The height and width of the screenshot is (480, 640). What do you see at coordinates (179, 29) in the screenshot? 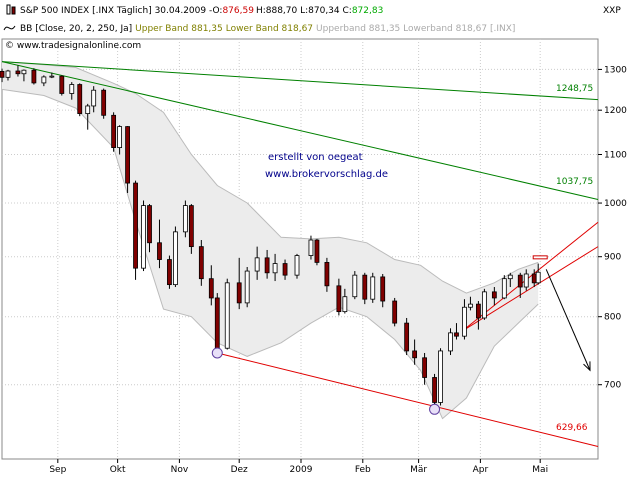
I see `upper-band-text: Upper Band 881,35` at bounding box center [179, 29].